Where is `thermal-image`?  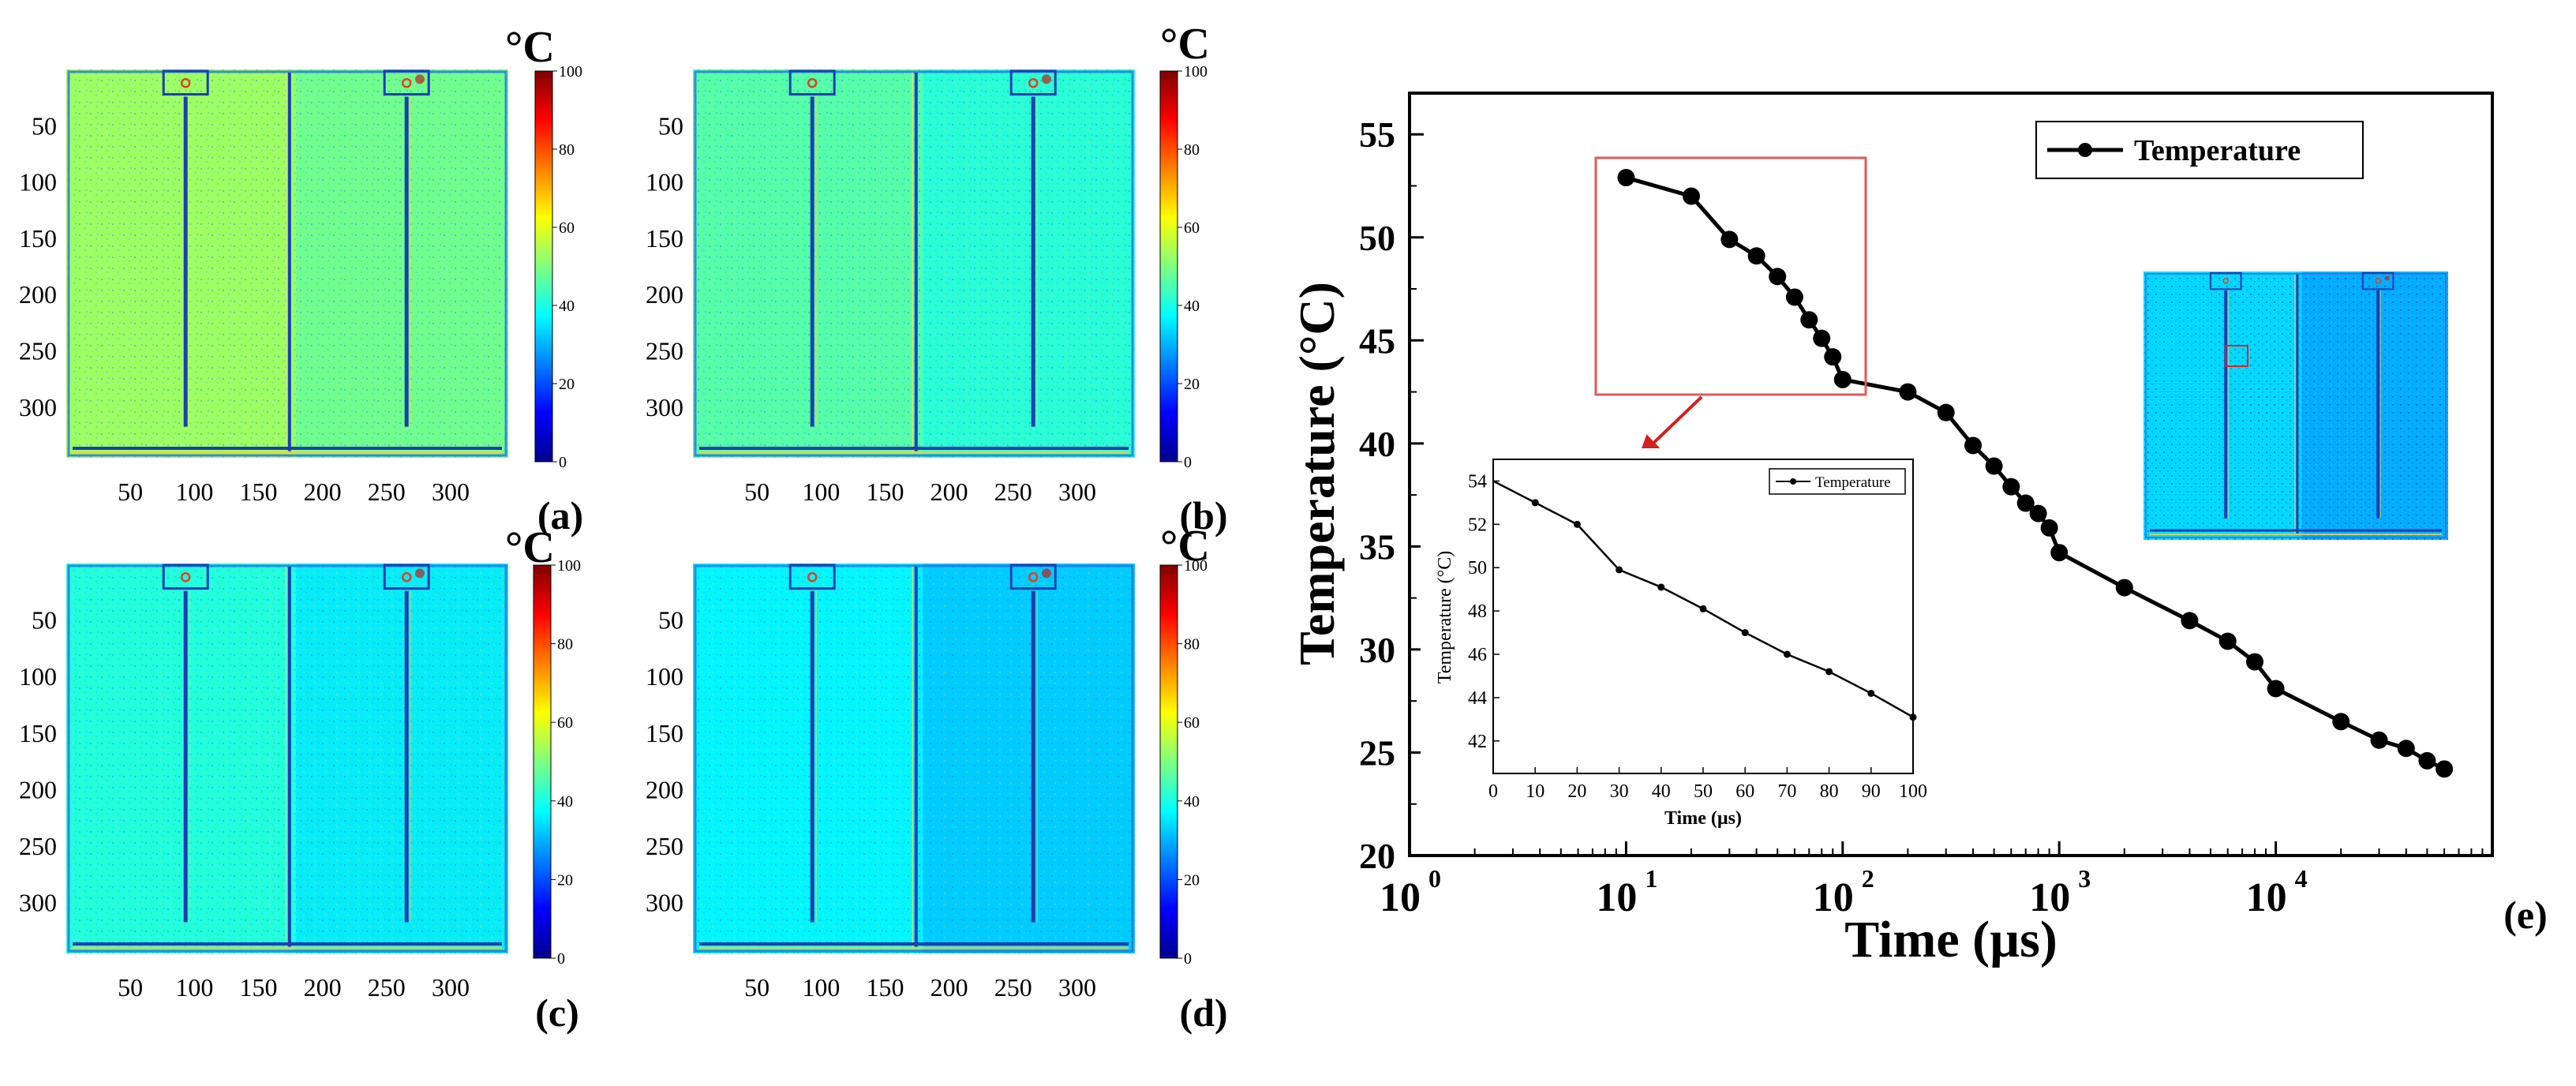 thermal-image is located at coordinates (2296, 406).